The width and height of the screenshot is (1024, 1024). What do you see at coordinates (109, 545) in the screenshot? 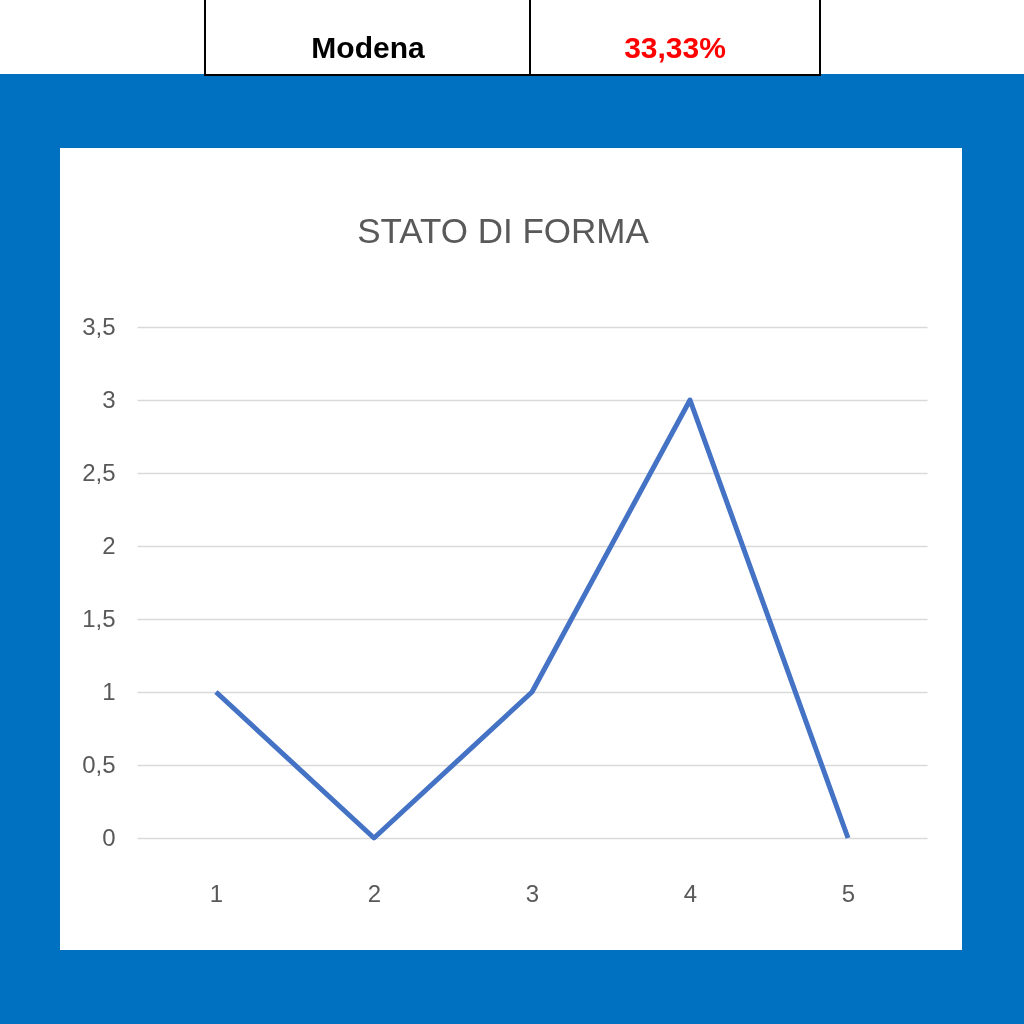
I see `y-tick-label: 2` at bounding box center [109, 545].